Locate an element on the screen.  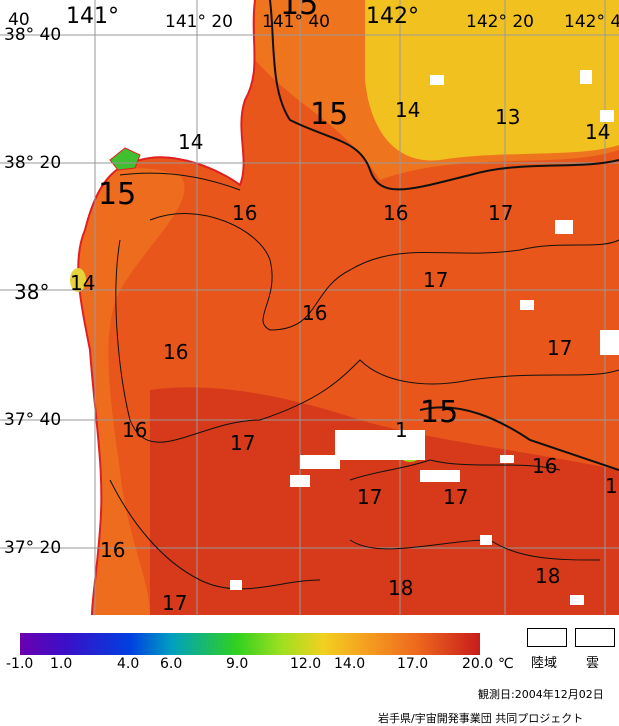
yellow-patch is located at coordinates (78, 280).